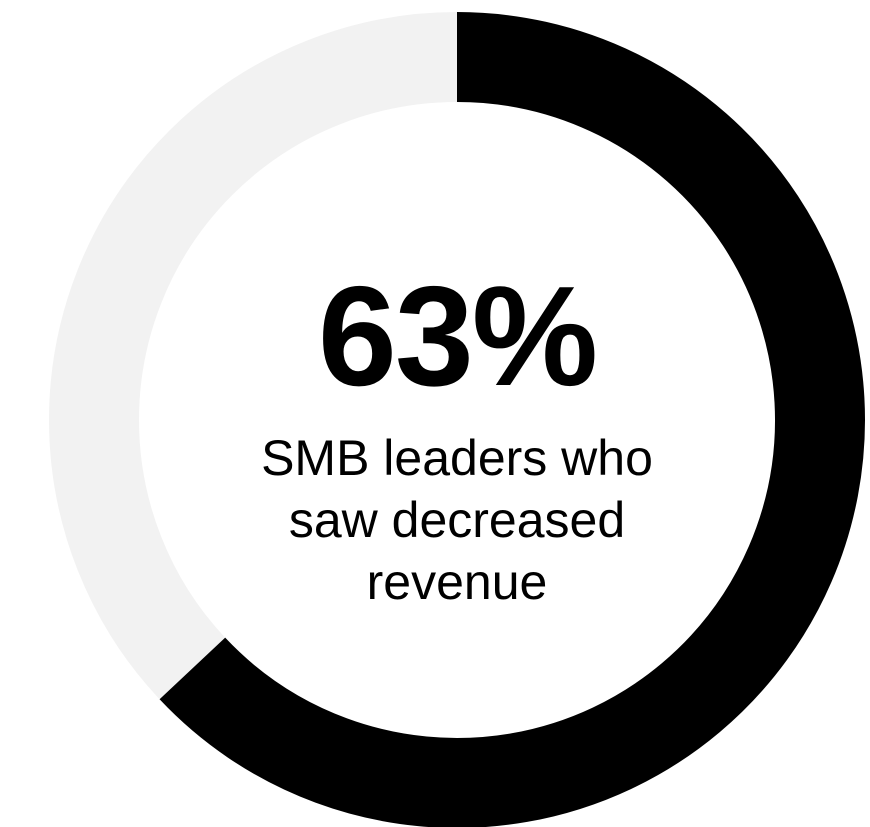 This screenshot has width=870, height=827. What do you see at coordinates (457, 520) in the screenshot?
I see `chart-label: SMB leaders who saw decreased revenue` at bounding box center [457, 520].